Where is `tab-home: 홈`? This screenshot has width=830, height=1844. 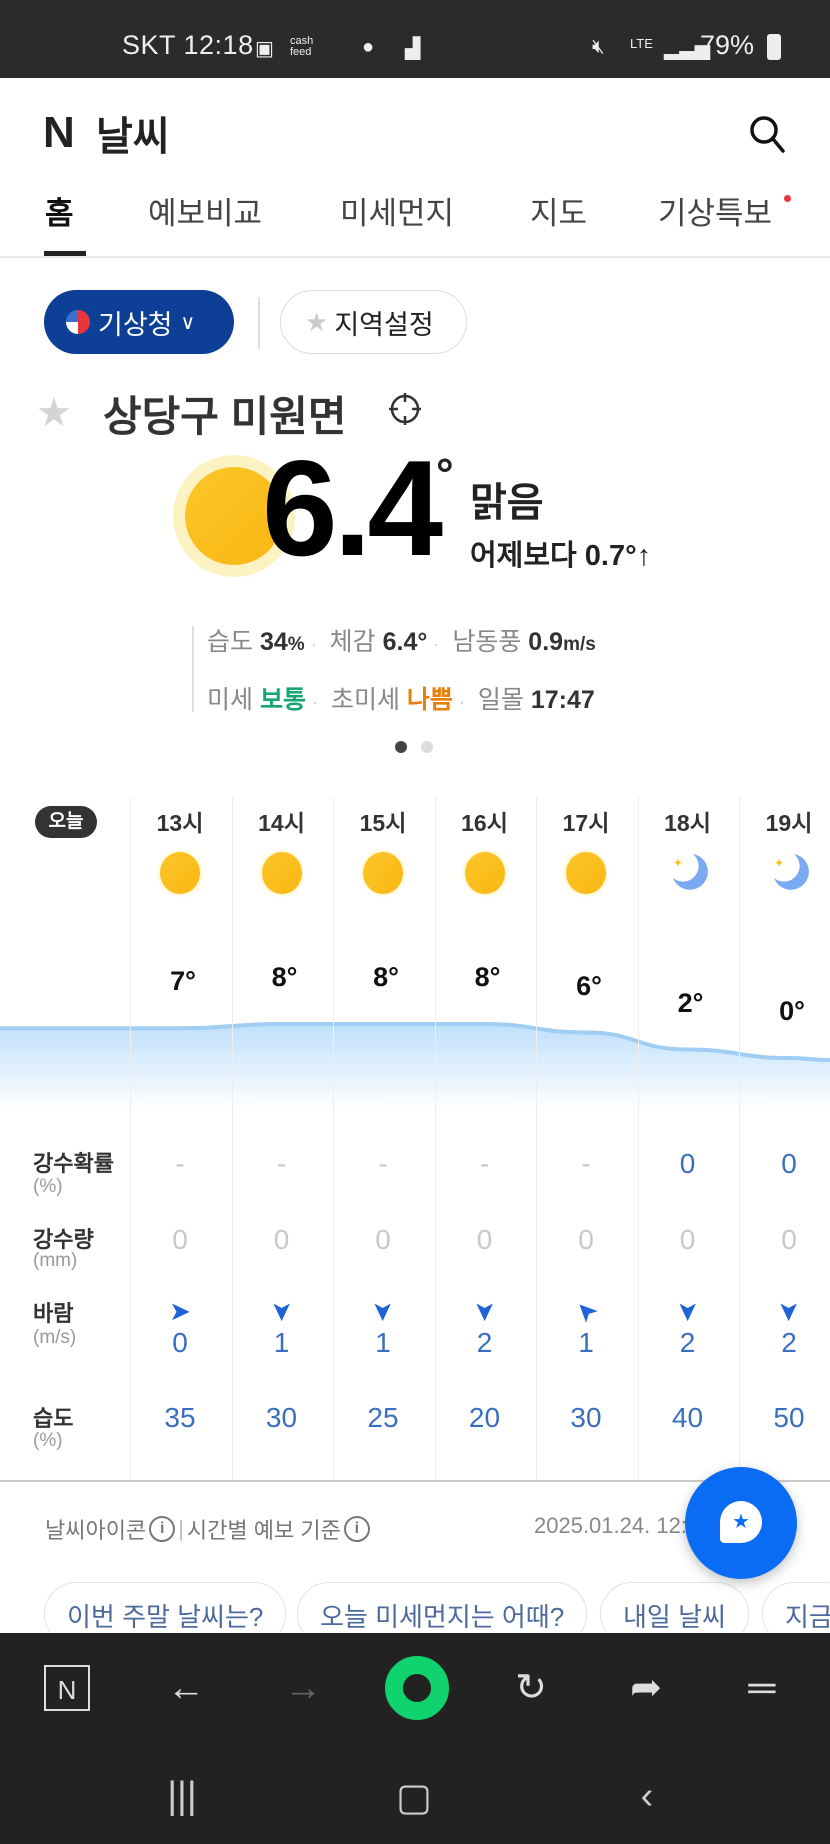 tab-home: 홈 is located at coordinates (59, 213).